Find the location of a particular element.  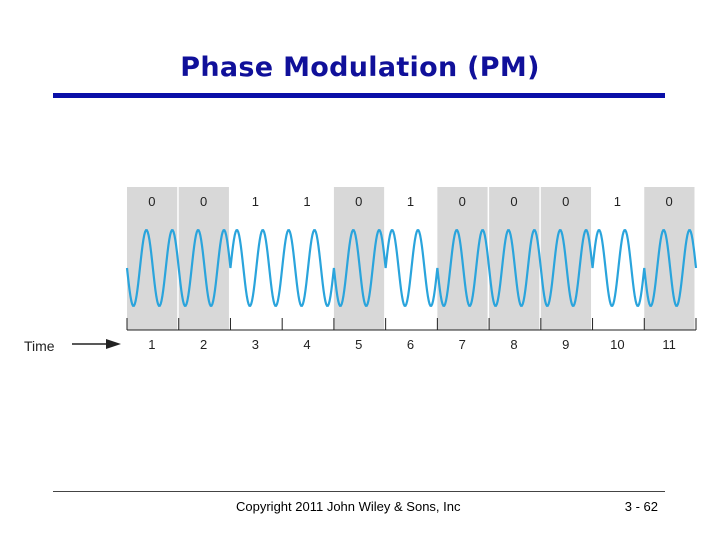

bit-label-3: 1 is located at coordinates (255, 201).